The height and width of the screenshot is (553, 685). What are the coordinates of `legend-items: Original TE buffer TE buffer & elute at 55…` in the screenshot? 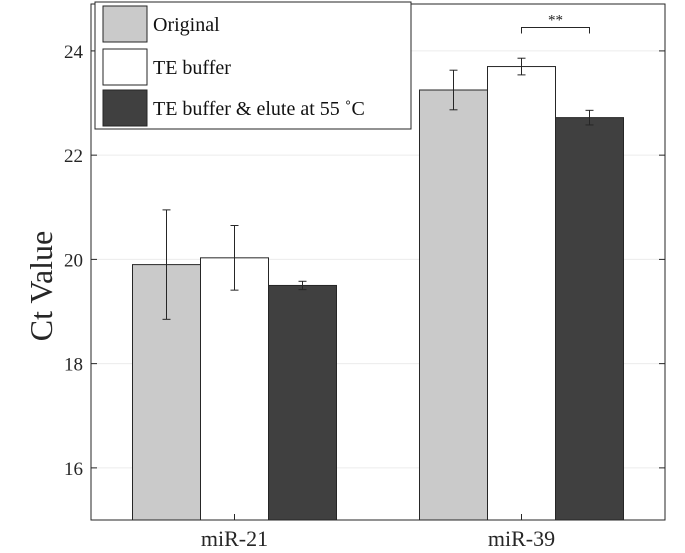 It's located at (233, 66).